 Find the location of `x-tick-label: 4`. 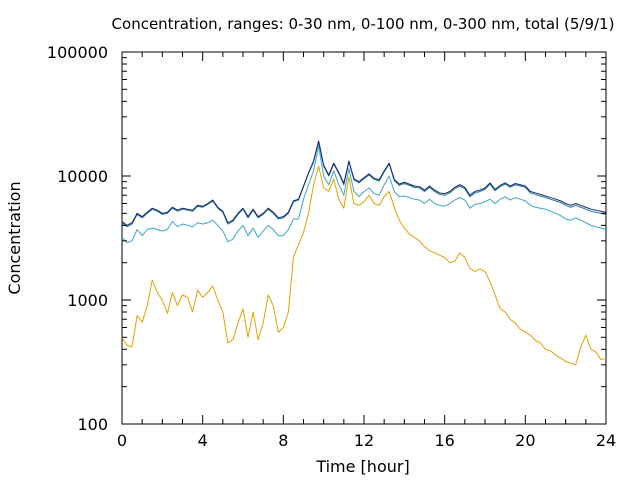

x-tick-label: 4 is located at coordinates (203, 440).